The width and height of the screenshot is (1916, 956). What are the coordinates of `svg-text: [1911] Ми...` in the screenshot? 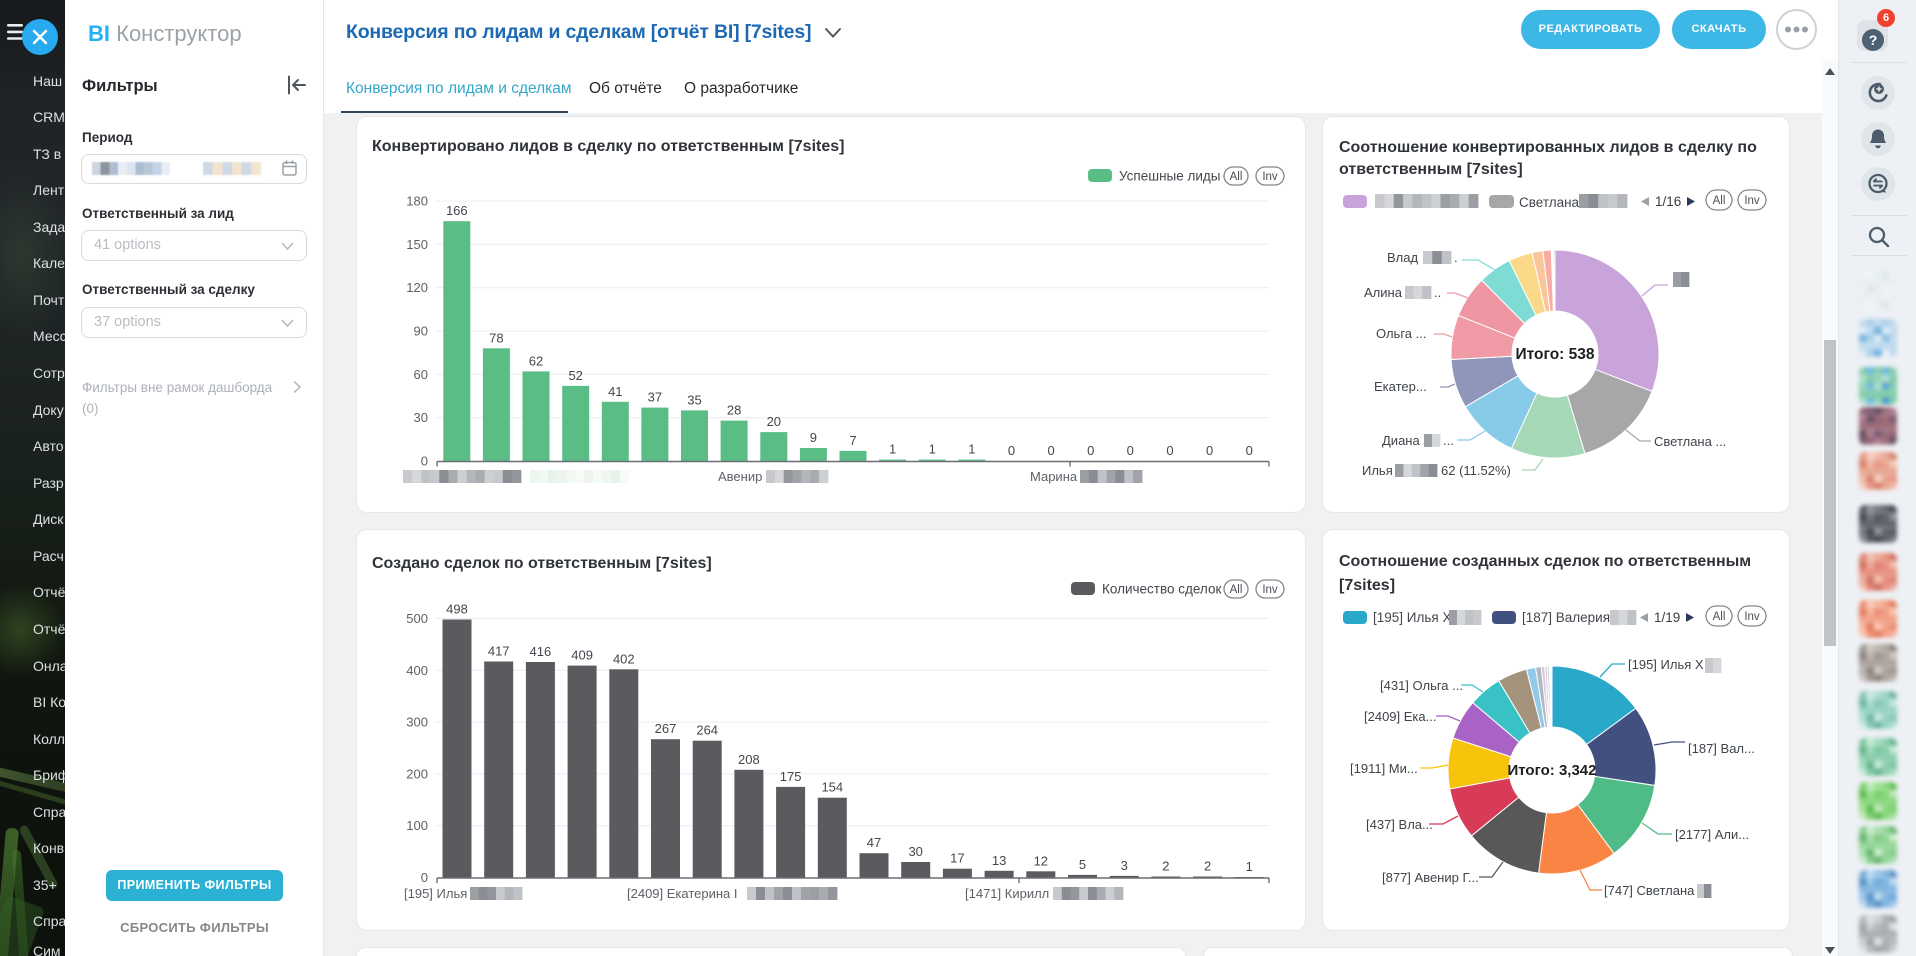 It's located at (1384, 768).